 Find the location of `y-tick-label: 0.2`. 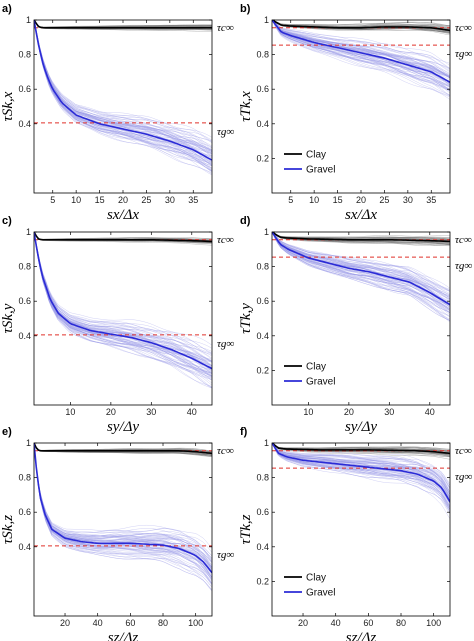

y-tick-label: 0.2 is located at coordinates (262, 158).